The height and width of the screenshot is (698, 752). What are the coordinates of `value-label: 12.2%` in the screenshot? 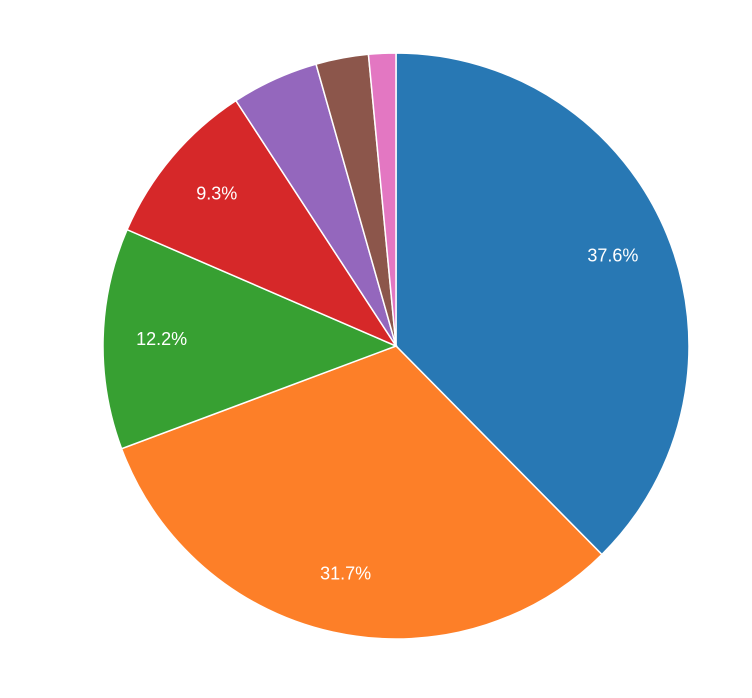 It's located at (161, 339).